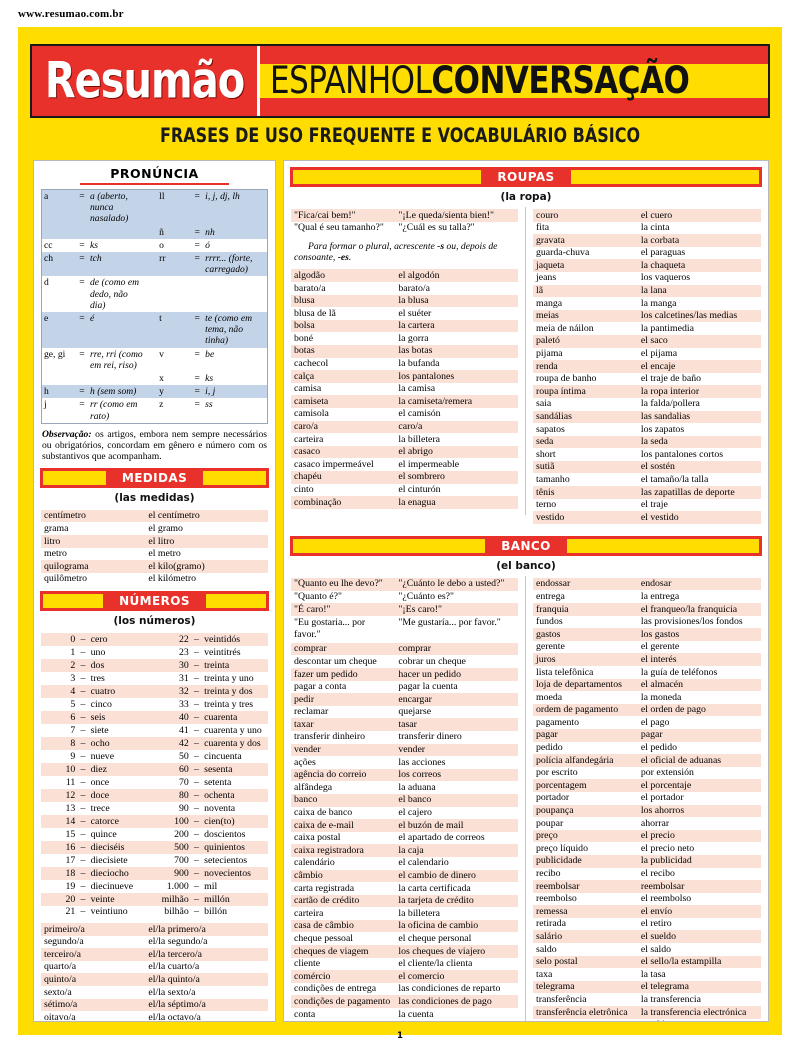 This screenshot has width=800, height=1045. Describe the element at coordinates (235, 666) in the screenshot. I see `numero-word: treinta` at that location.